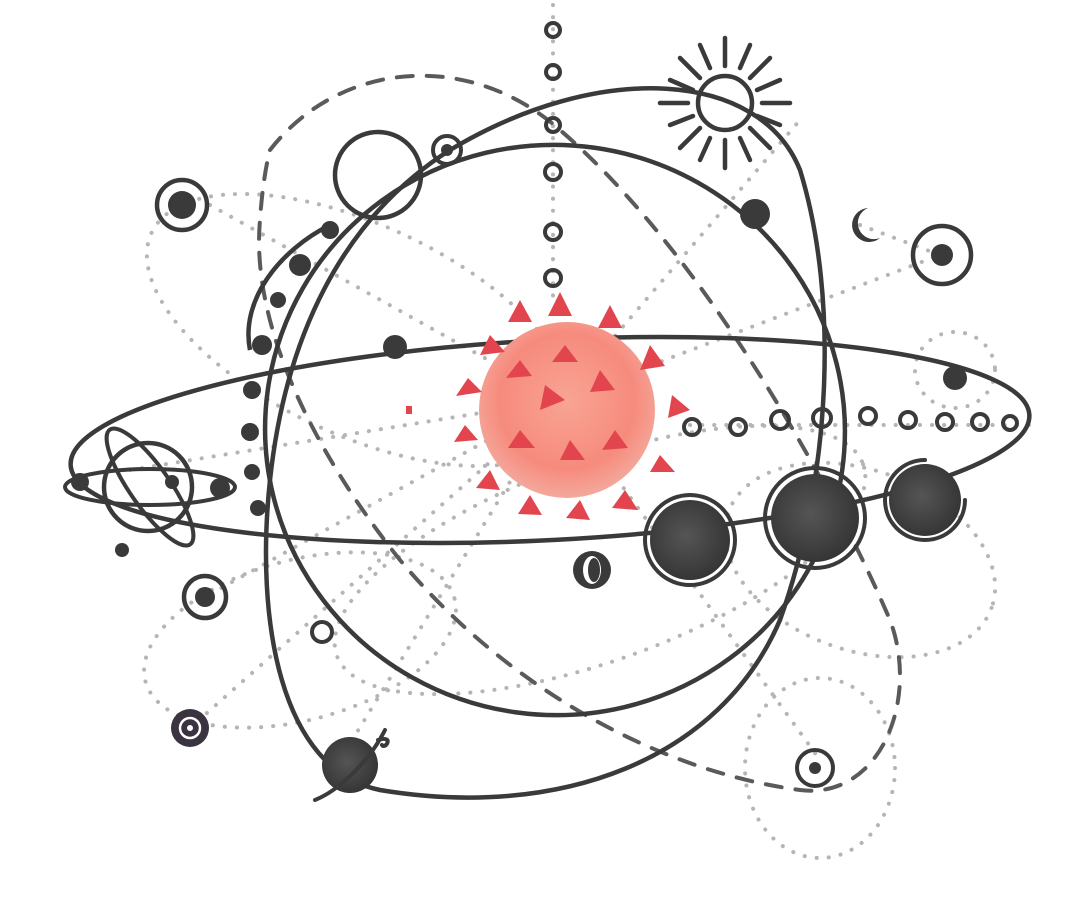  Describe the element at coordinates (150, 491) in the screenshot. I see `atom-icon` at that location.